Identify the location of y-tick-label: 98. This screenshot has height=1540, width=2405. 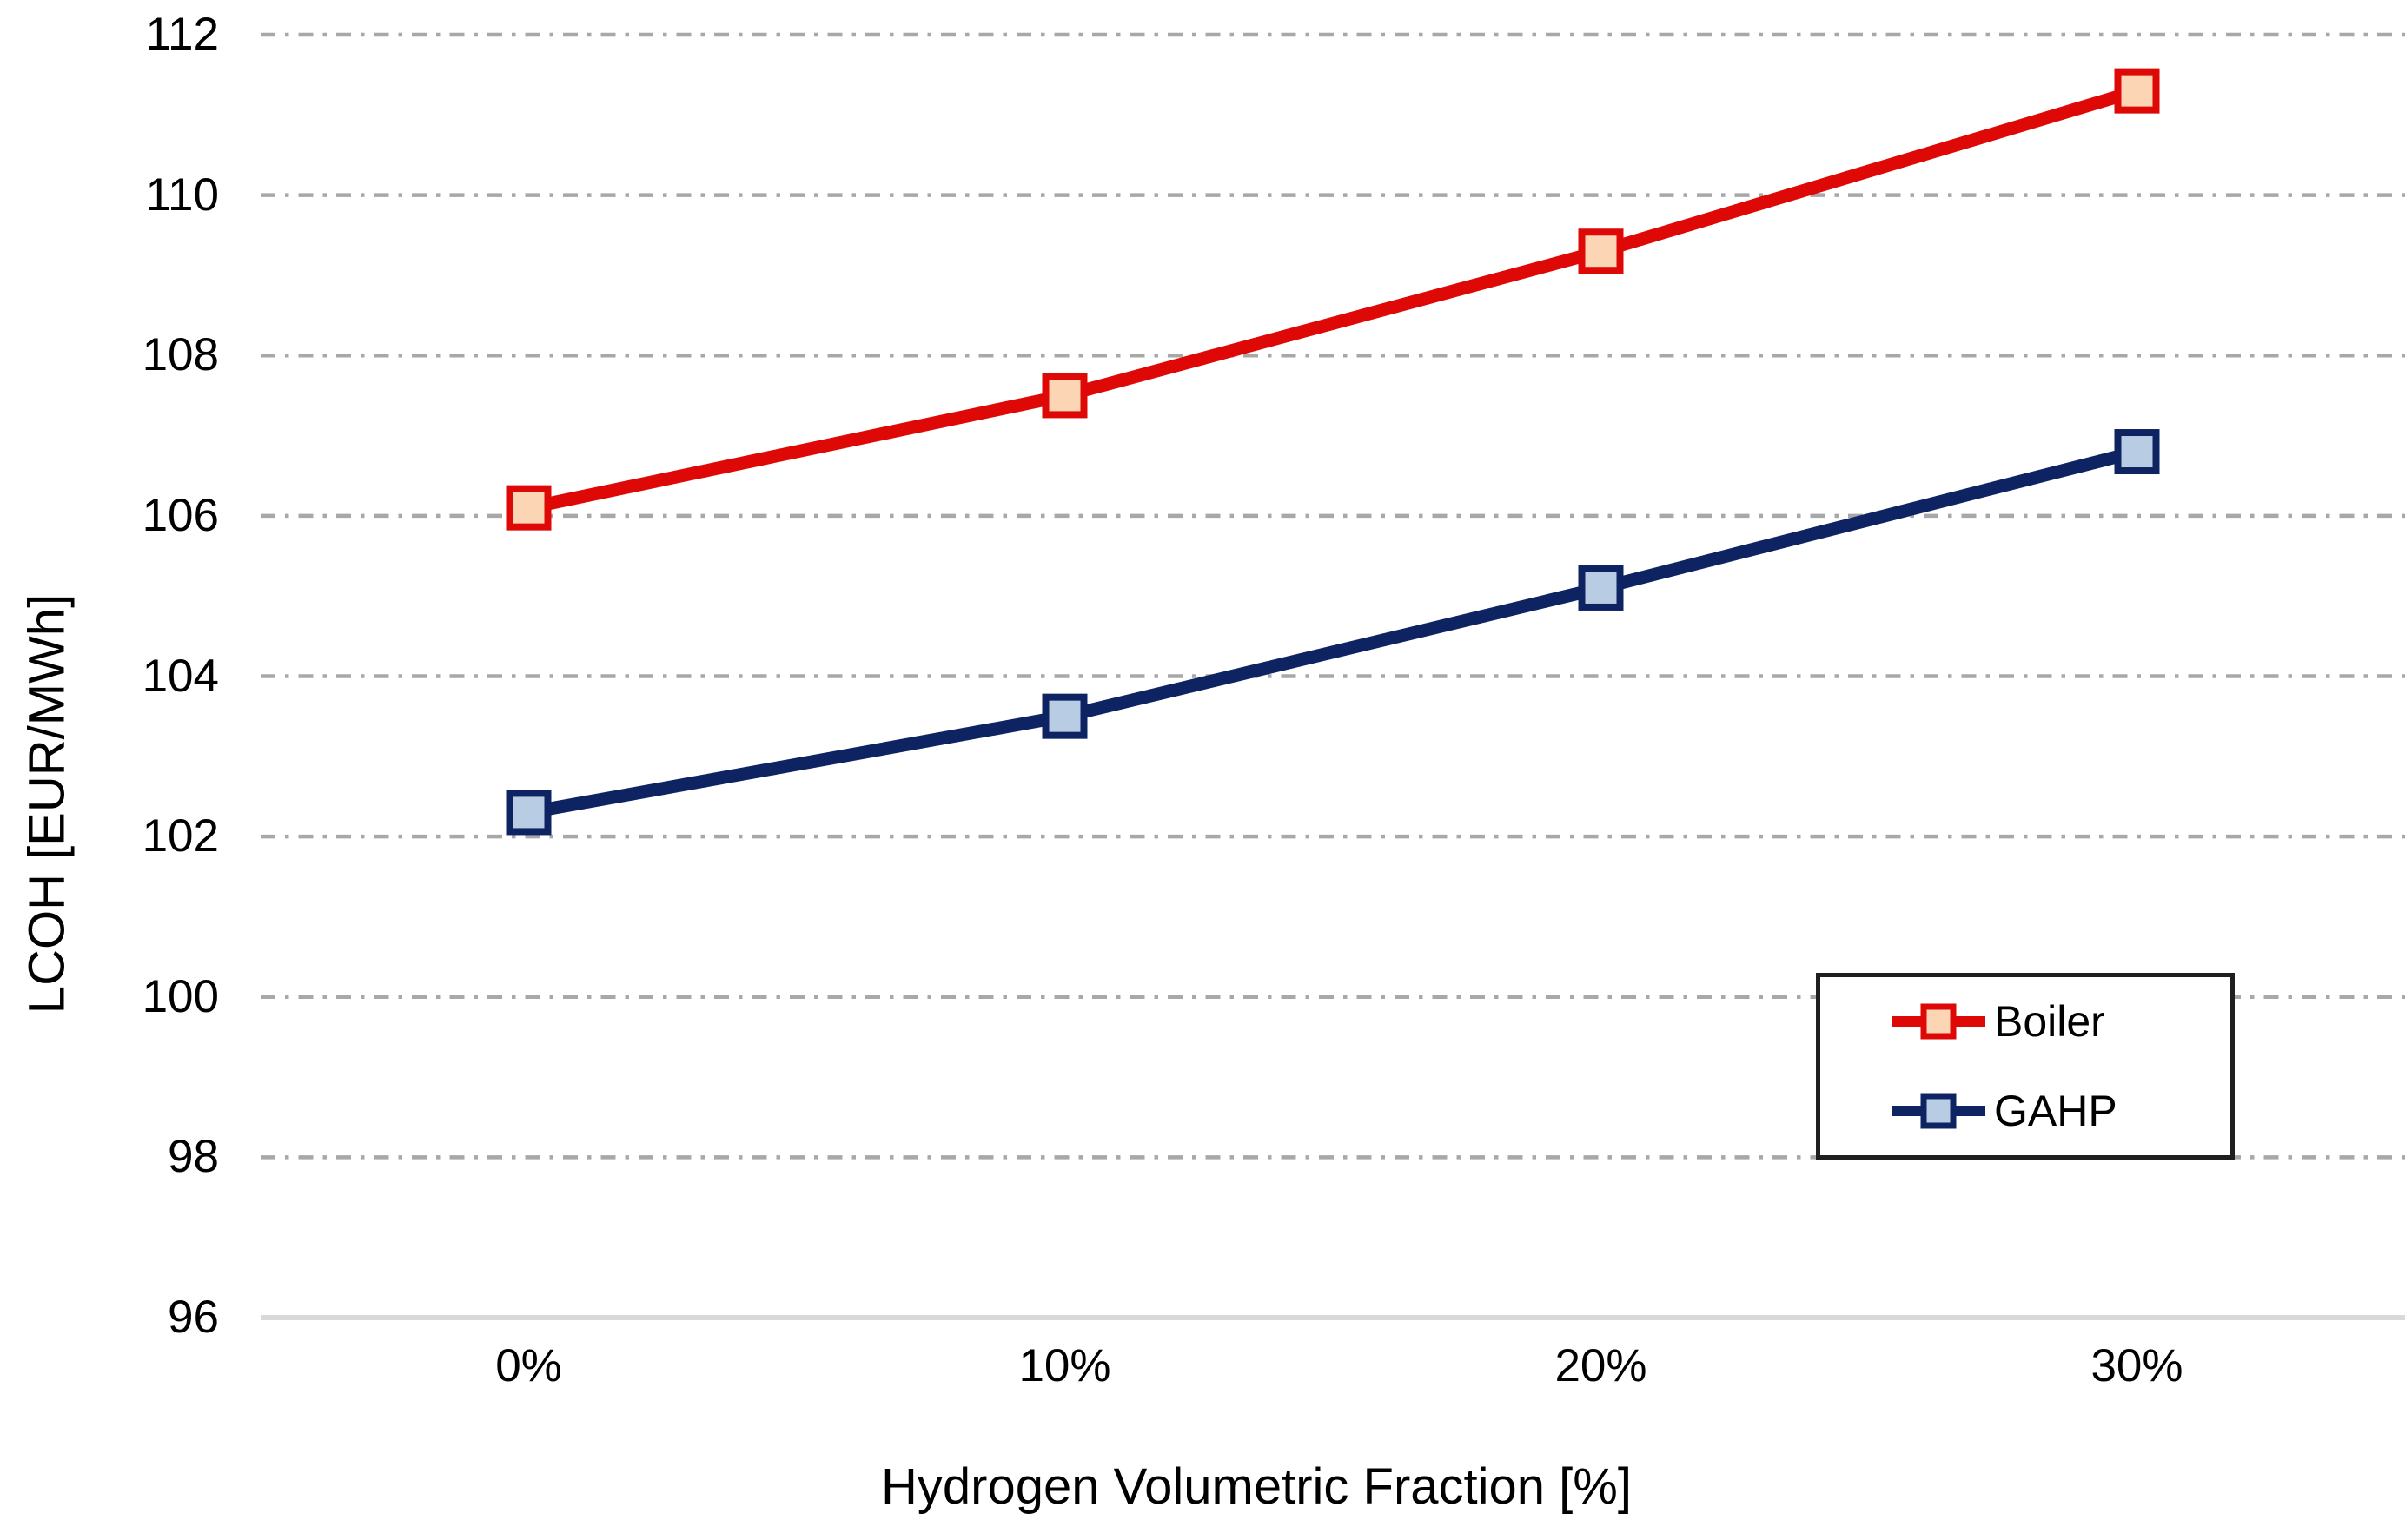
(194, 1157).